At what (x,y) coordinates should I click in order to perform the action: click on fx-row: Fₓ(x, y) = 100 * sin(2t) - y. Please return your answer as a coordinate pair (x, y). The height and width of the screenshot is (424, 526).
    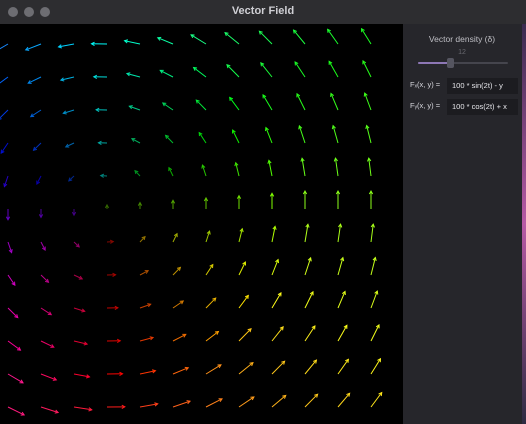
    Looking at the image, I should click on (464, 86).